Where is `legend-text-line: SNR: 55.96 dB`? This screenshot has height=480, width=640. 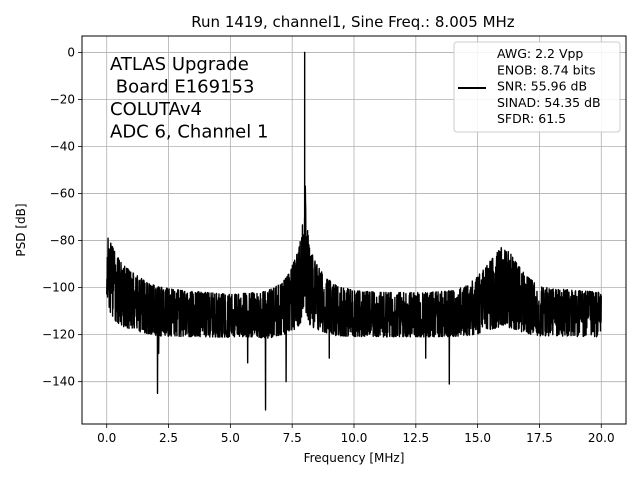
legend-text-line: SNR: 55.96 dB is located at coordinates (542, 86).